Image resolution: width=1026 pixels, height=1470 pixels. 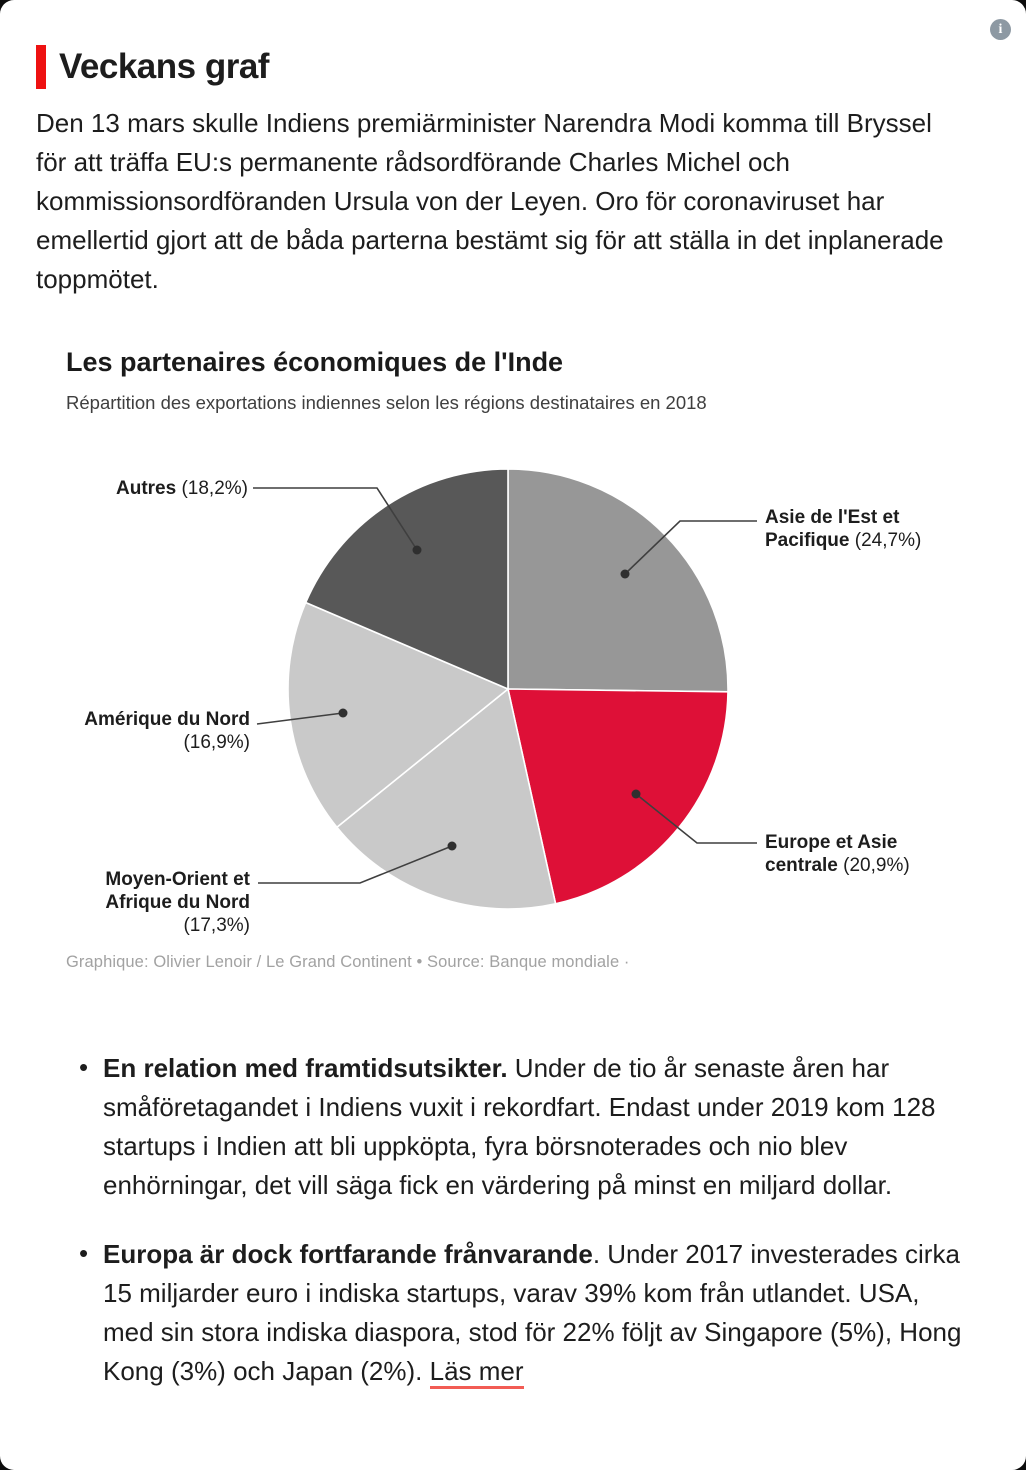 I want to click on bullet-lead: En relation med framtidsutsikter., so click(x=305, y=1068).